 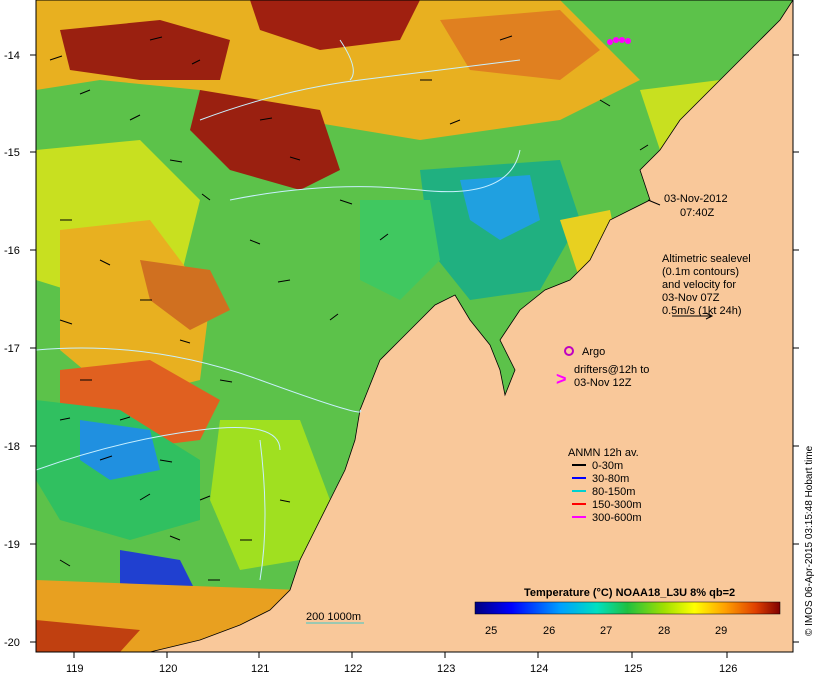 I want to click on scale-label: 200 1000m, so click(x=333, y=617).